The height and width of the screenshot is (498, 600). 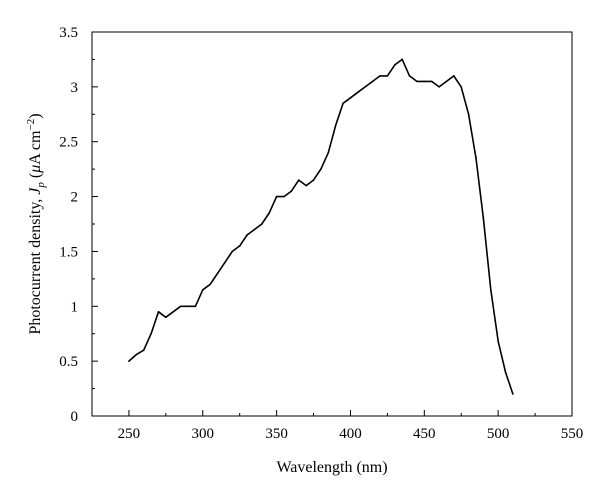 I want to click on x-tick-label: 400, so click(x=350, y=434).